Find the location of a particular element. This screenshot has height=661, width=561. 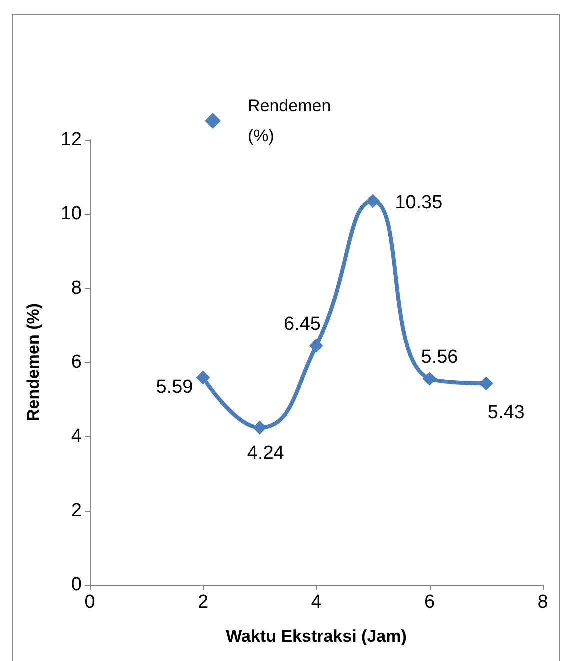

y-tick-label: 2 is located at coordinates (76, 511).